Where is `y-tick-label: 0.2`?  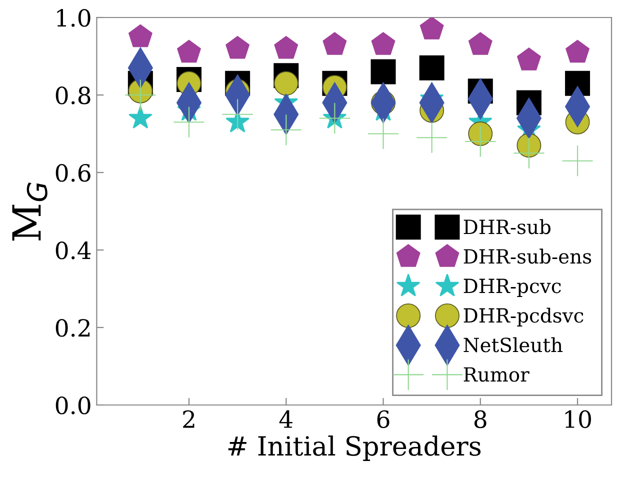 y-tick-label: 0.2 is located at coordinates (73, 327).